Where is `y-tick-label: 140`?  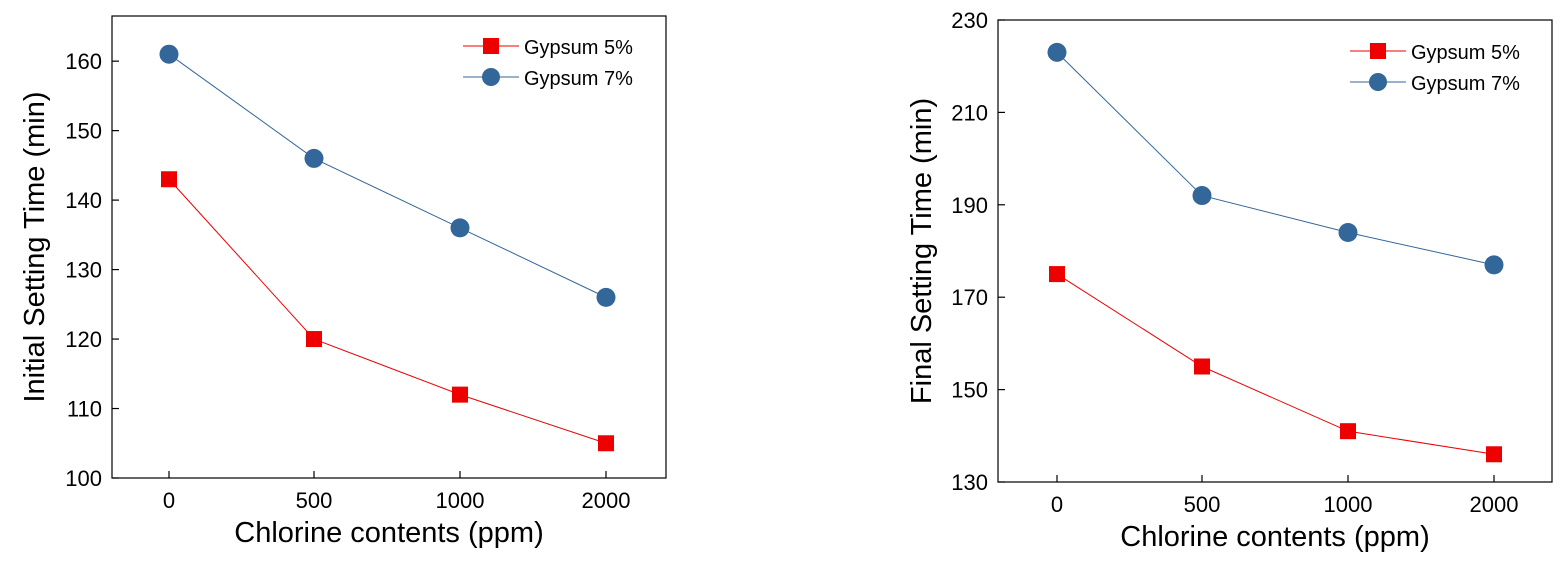
y-tick-label: 140 is located at coordinates (83, 200).